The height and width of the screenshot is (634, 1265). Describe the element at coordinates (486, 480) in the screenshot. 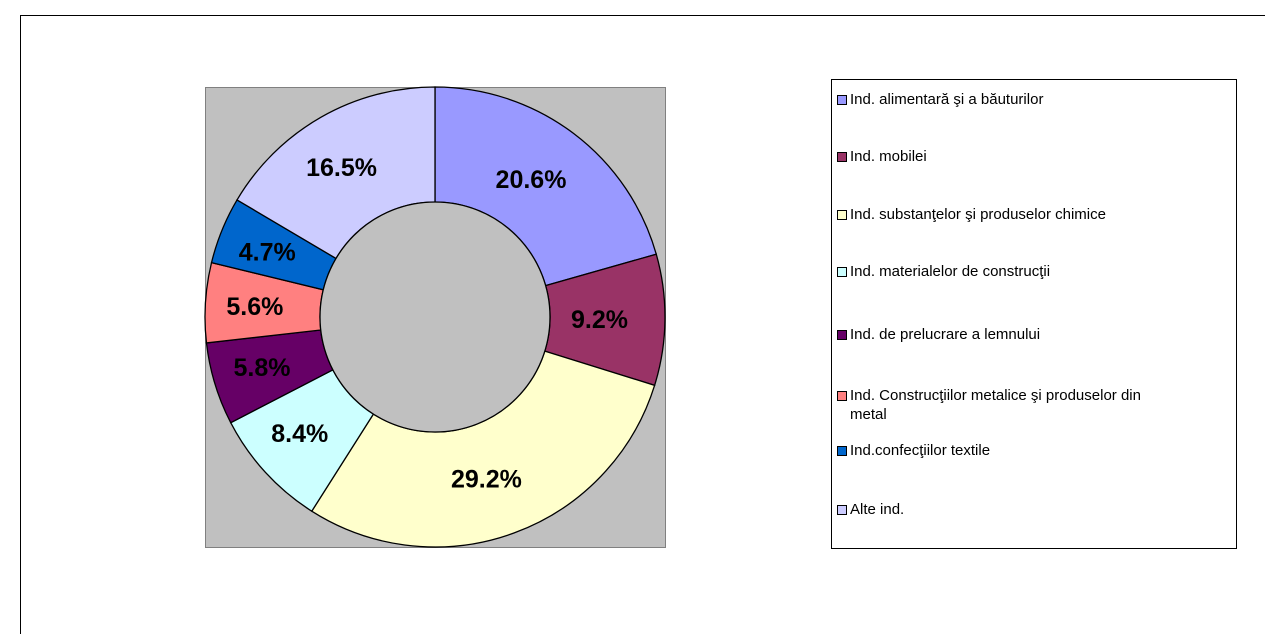

I see `data-label: 29.2%` at that location.